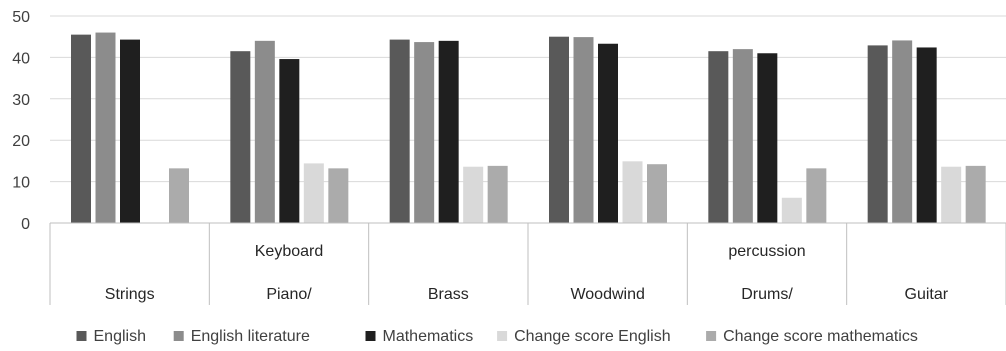  What do you see at coordinates (21, 141) in the screenshot?
I see `y-tick-label: 20` at bounding box center [21, 141].